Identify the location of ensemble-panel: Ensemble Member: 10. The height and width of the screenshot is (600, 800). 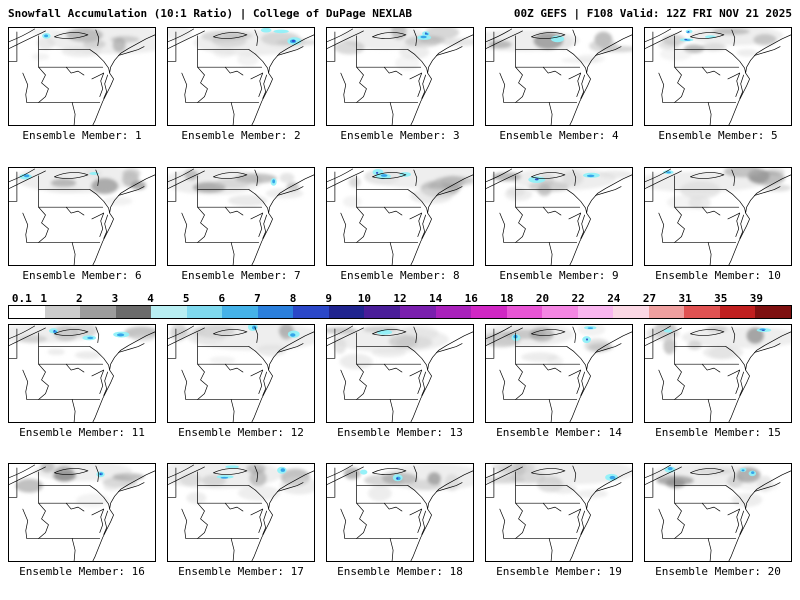
(718, 224).